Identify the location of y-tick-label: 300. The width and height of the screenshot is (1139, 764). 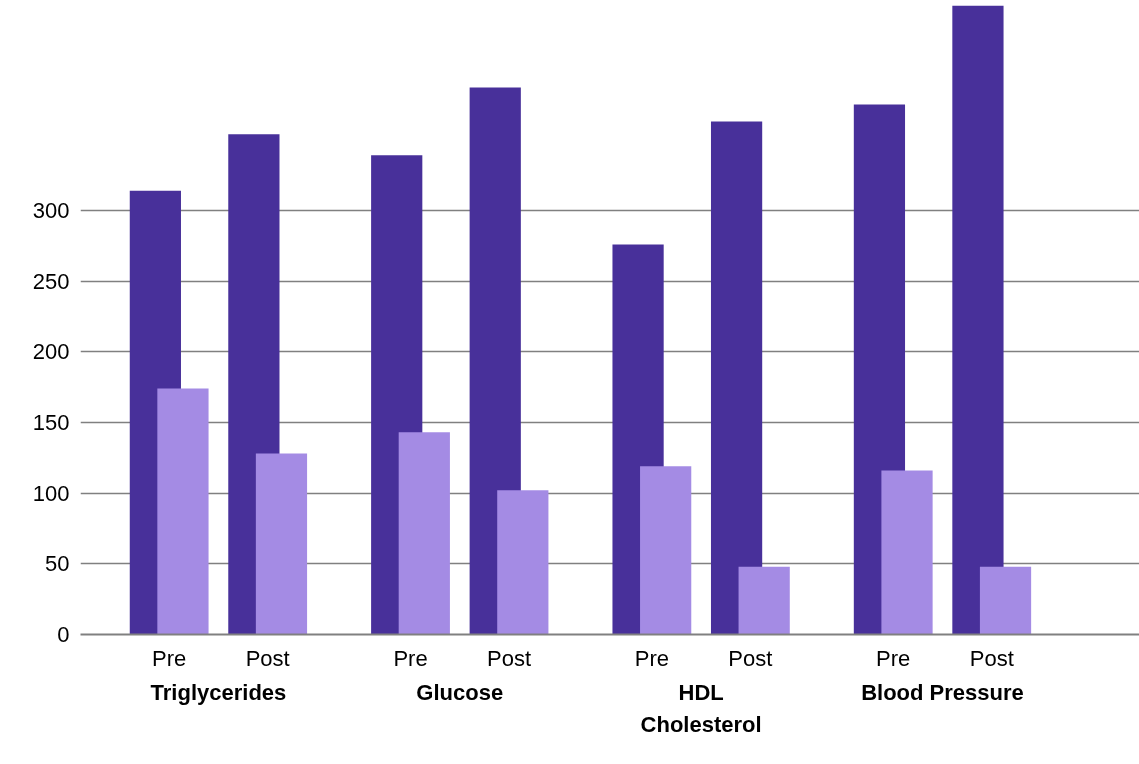
(51, 210).